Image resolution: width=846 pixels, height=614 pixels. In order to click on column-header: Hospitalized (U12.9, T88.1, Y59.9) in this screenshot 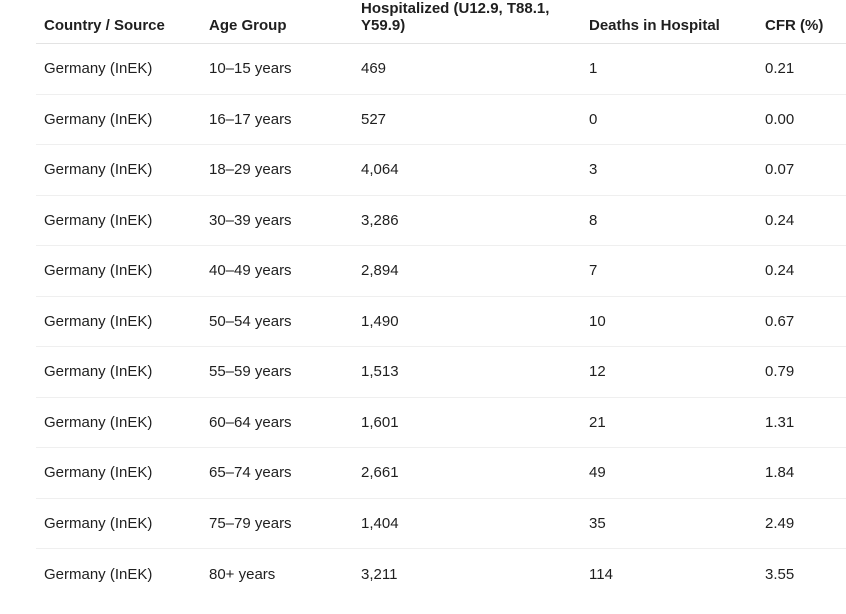, I will do `click(467, 22)`.